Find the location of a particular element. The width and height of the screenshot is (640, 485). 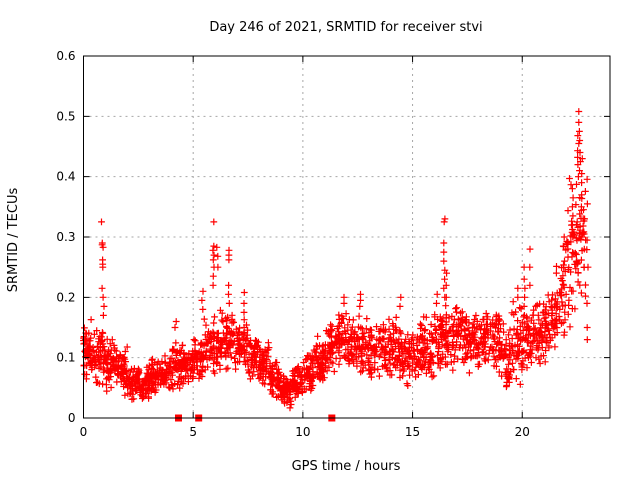

y-tick-label: 0.1 is located at coordinates (65, 358).